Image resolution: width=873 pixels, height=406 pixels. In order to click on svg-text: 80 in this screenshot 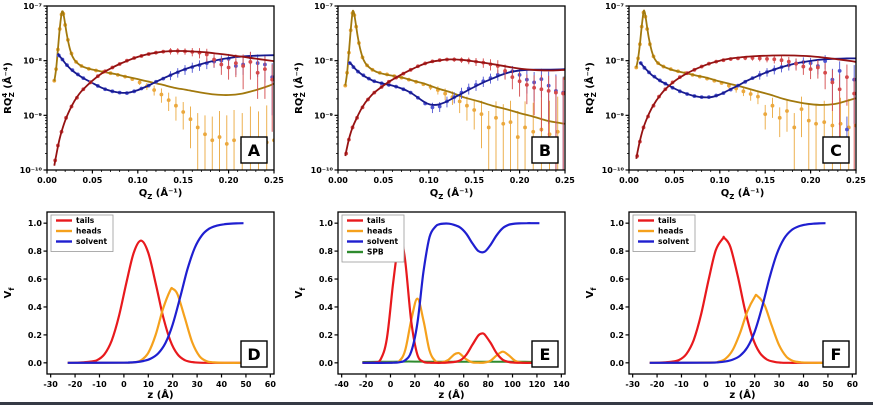, I will do `click(489, 384)`.